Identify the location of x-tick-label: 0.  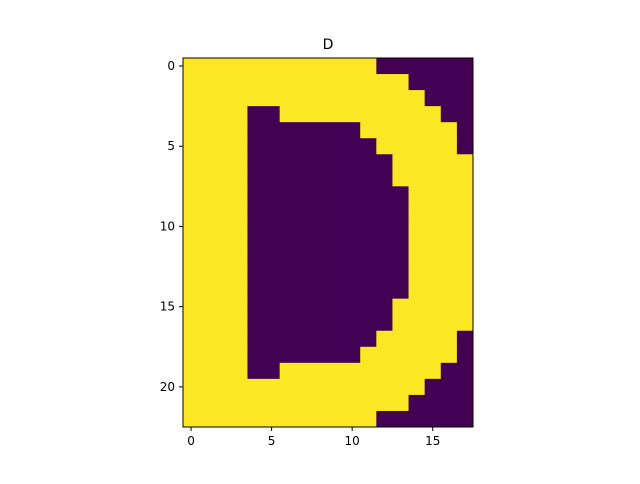
(191, 441).